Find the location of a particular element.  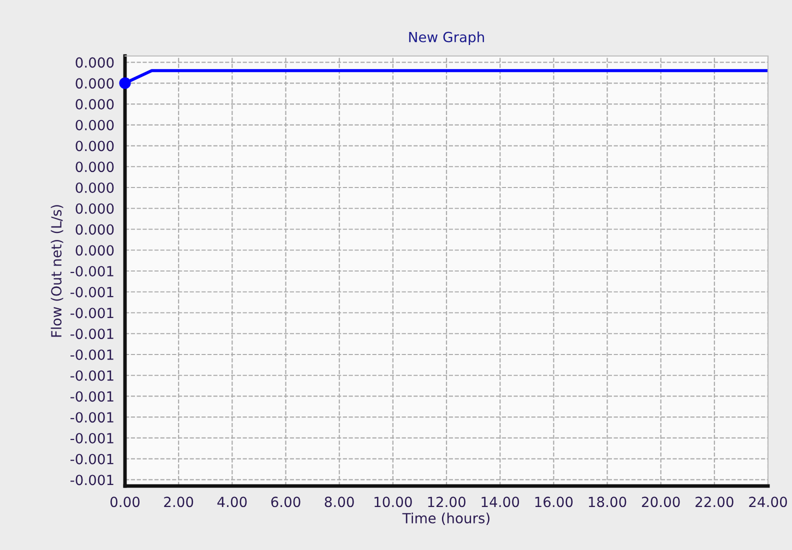

x-tick-label: 12.00 is located at coordinates (447, 502).